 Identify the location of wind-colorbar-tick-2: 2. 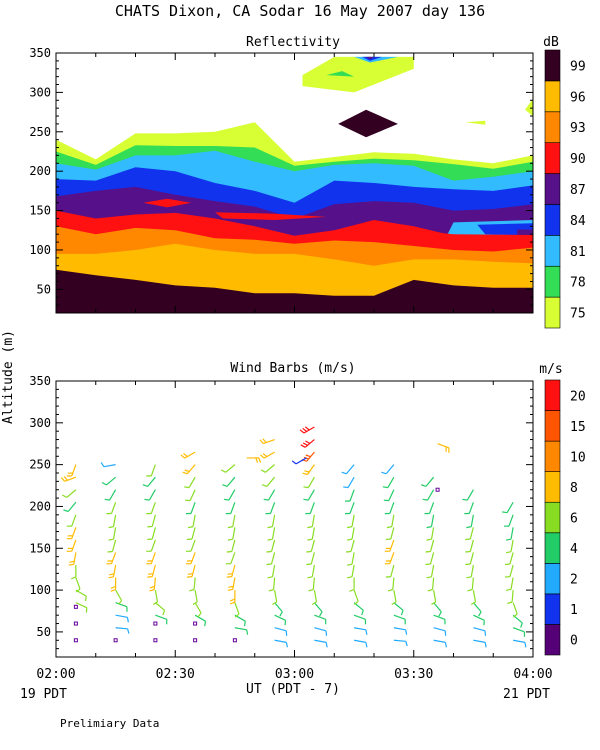
(574, 580).